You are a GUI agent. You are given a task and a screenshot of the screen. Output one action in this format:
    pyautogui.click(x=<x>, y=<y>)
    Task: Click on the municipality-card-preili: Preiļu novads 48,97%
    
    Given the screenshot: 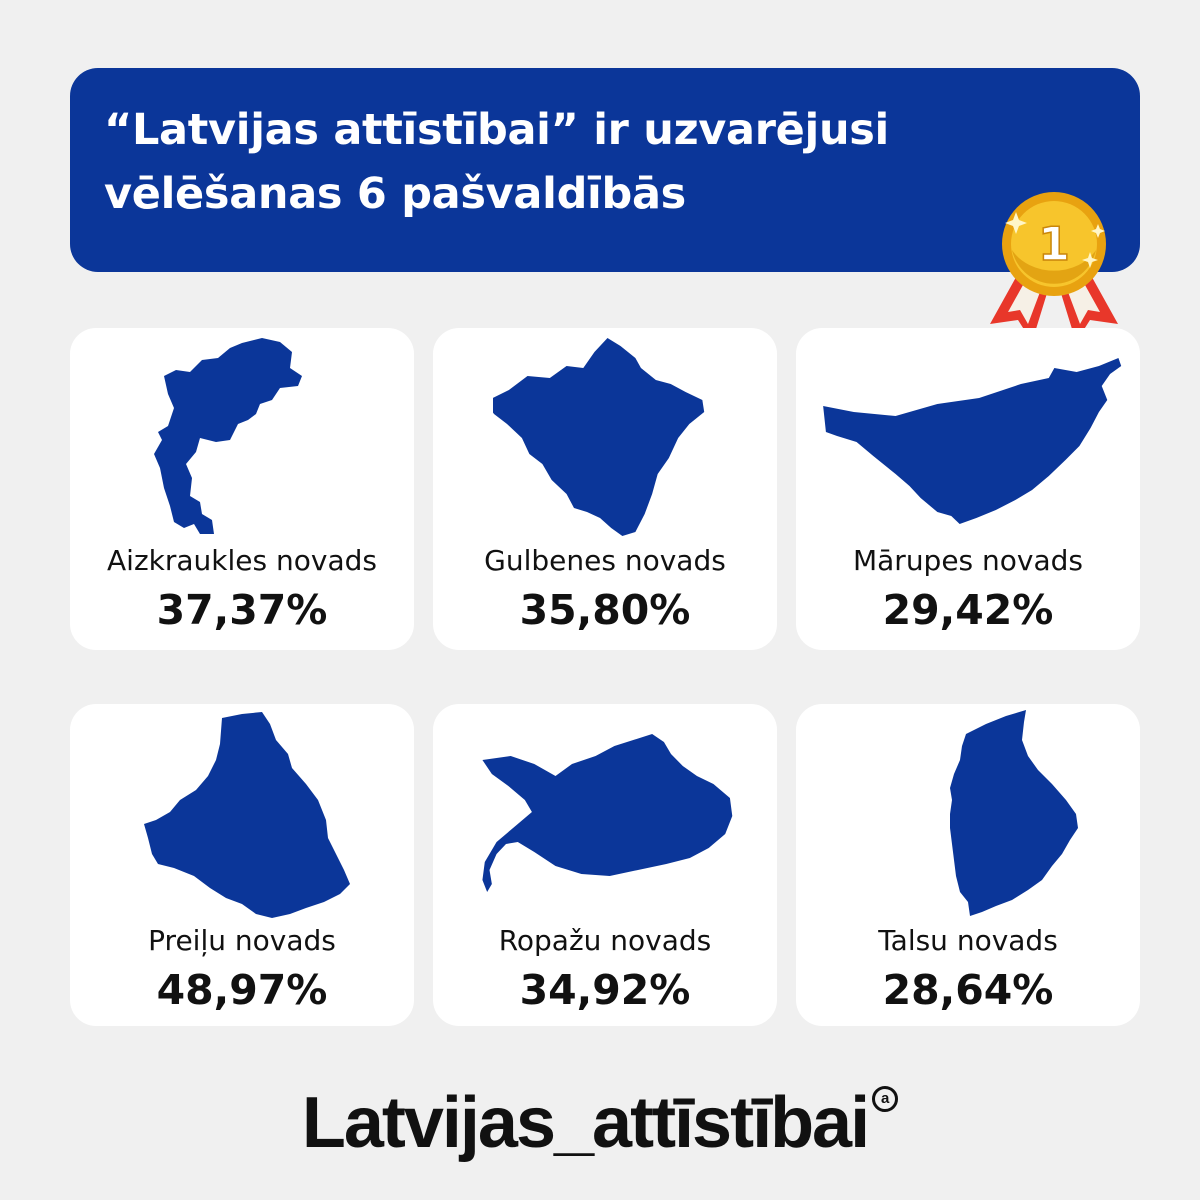 What is the action you would take?
    pyautogui.click(x=242, y=865)
    